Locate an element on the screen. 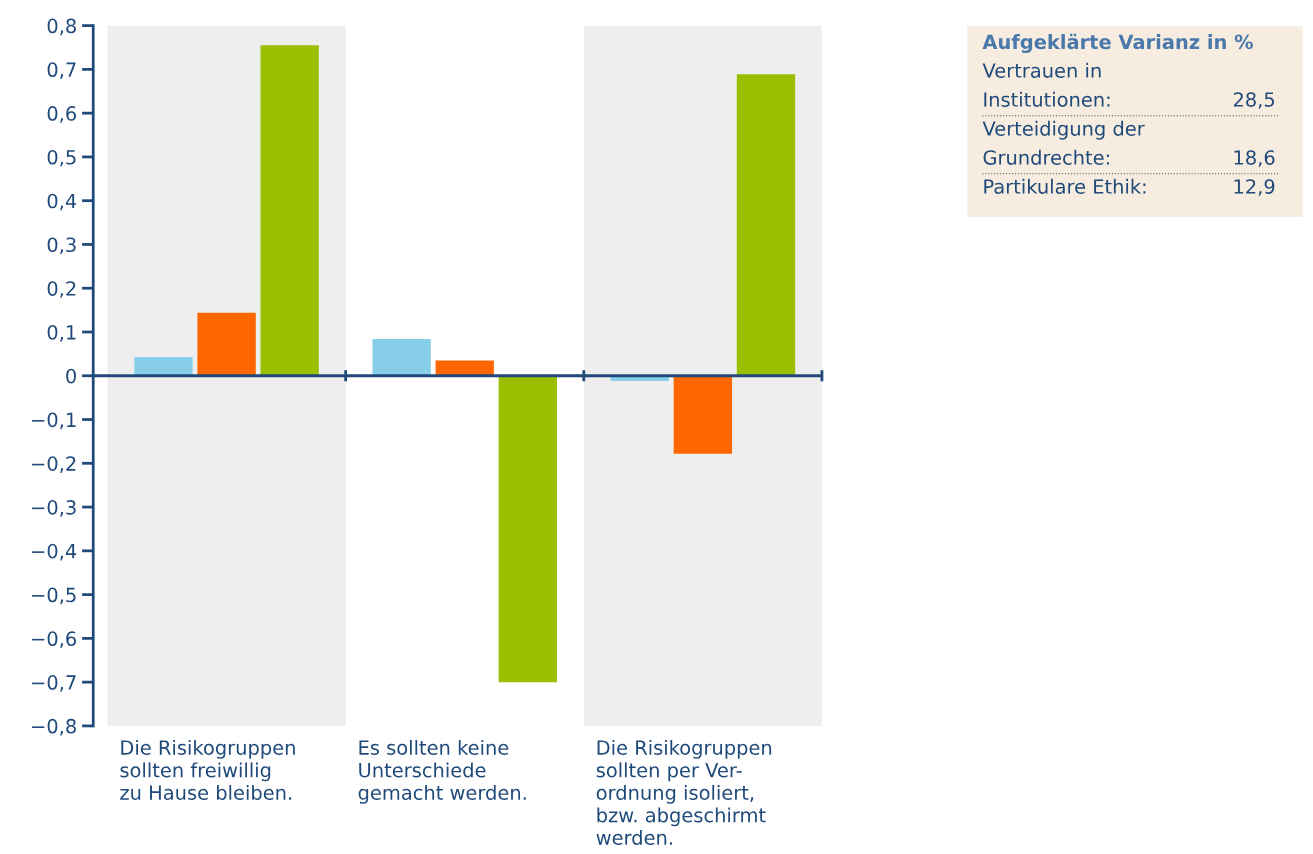 Image resolution: width=1313 pixels, height=854 pixels. y-tick-label: 0,7 is located at coordinates (61, 71).